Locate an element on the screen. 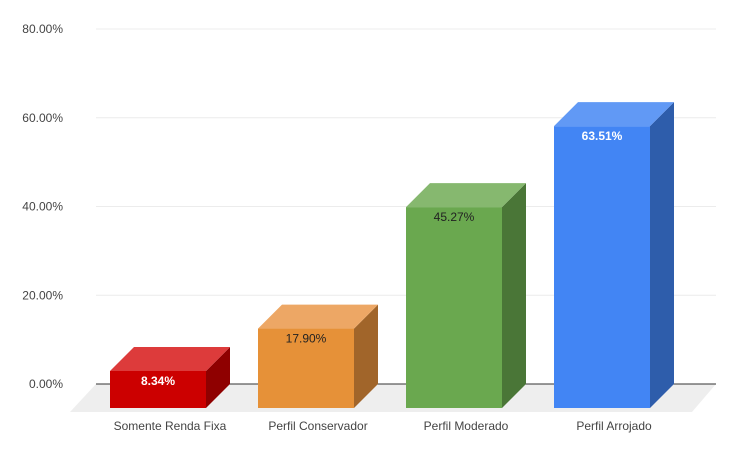 The width and height of the screenshot is (734, 457). x-category-label: Somente Renda Fixa is located at coordinates (170, 426).